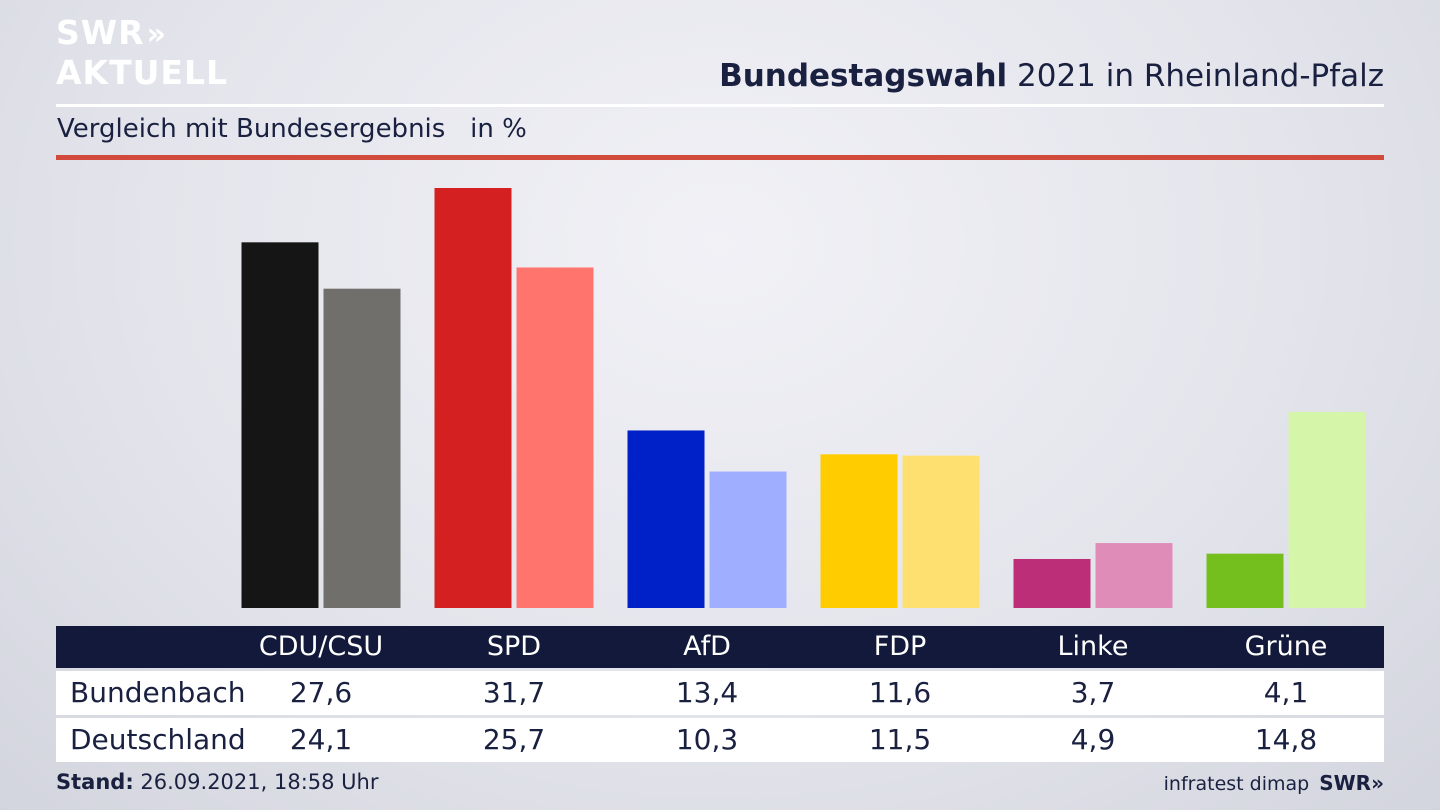 Image resolution: width=1440 pixels, height=810 pixels. Describe the element at coordinates (321, 692) in the screenshot. I see `table-cell: 27,6` at that location.